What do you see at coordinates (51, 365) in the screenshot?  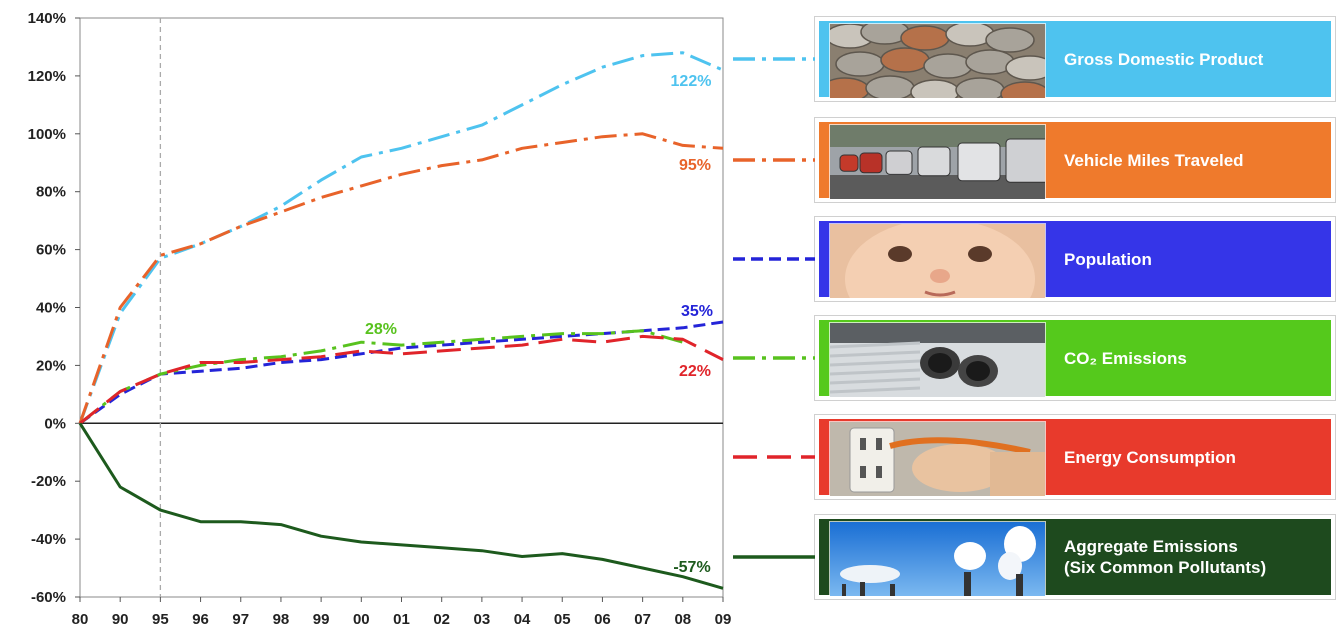 I see `y-tick-label: 20%` at bounding box center [51, 365].